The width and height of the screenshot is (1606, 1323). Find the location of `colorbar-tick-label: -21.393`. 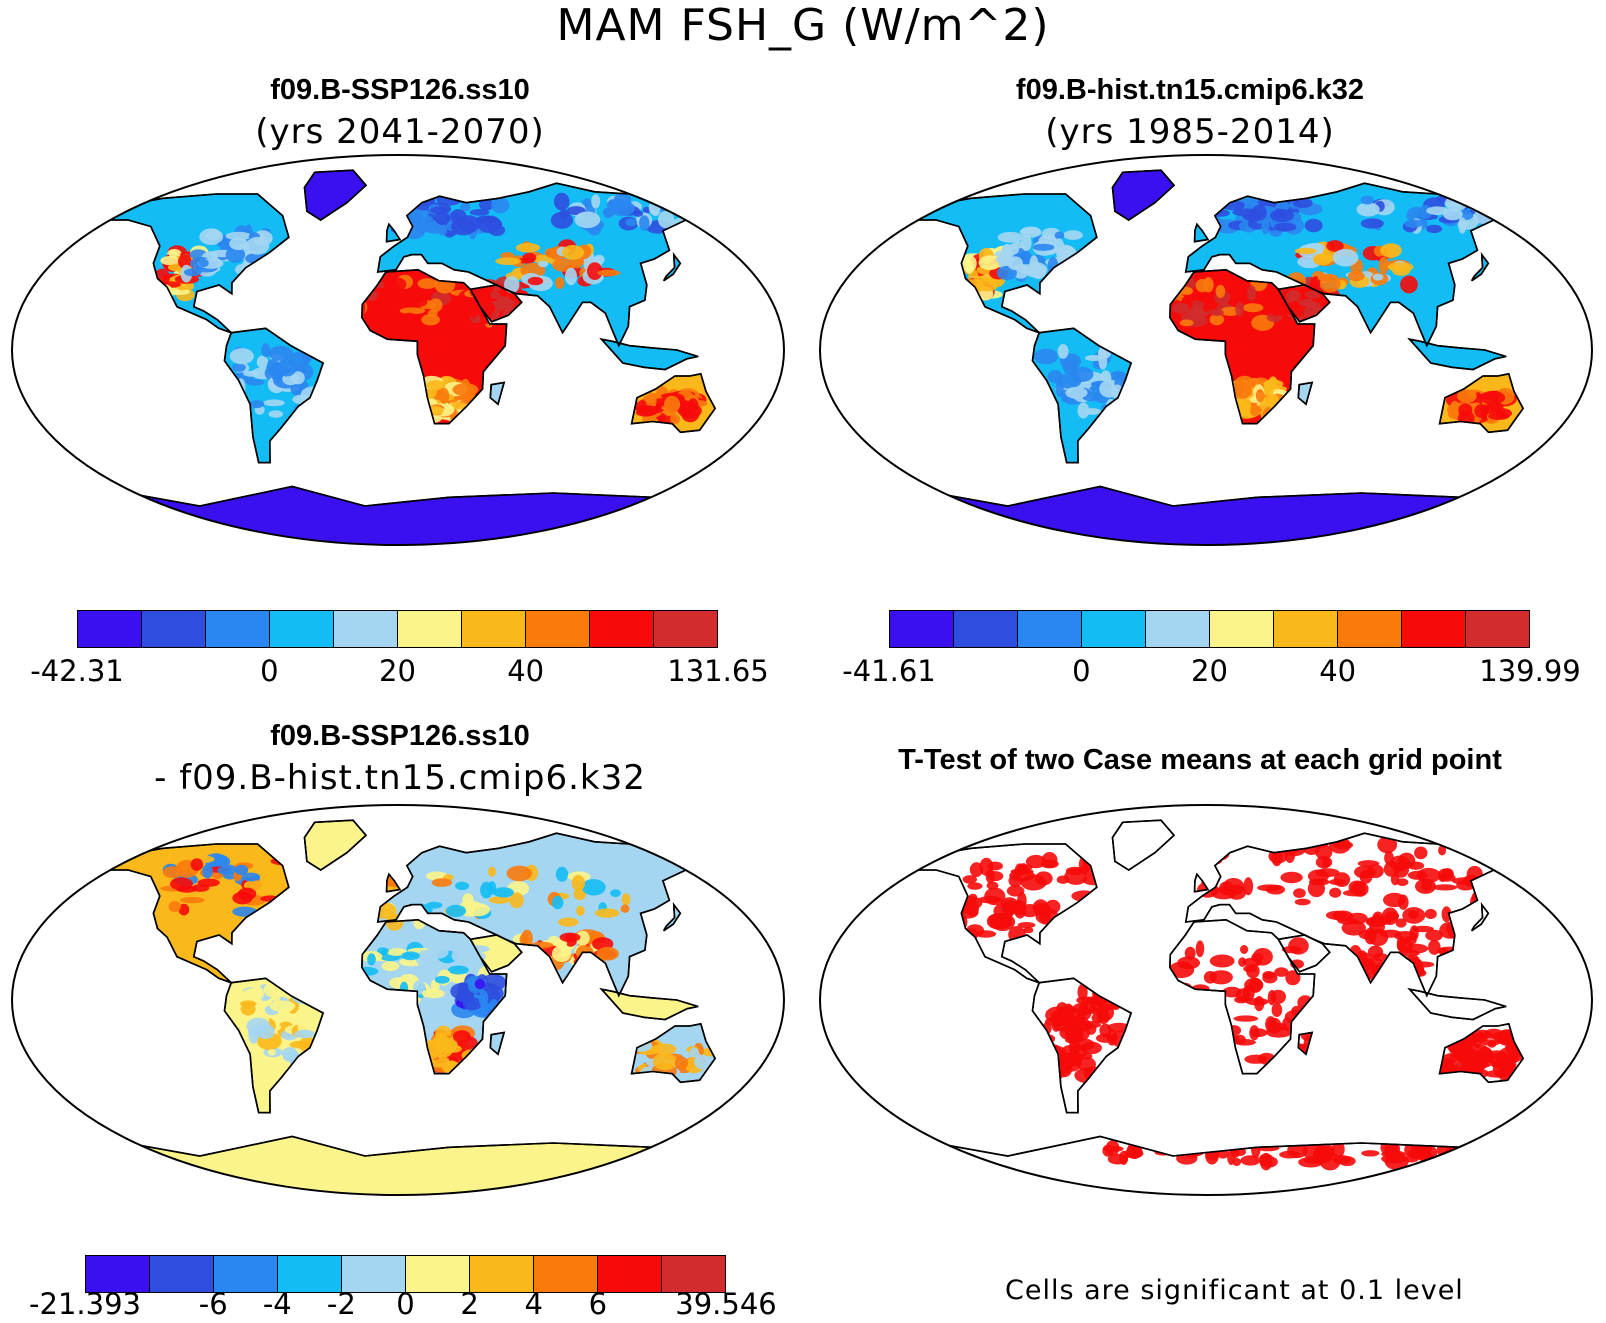

colorbar-tick-label: -21.393 is located at coordinates (85, 1304).